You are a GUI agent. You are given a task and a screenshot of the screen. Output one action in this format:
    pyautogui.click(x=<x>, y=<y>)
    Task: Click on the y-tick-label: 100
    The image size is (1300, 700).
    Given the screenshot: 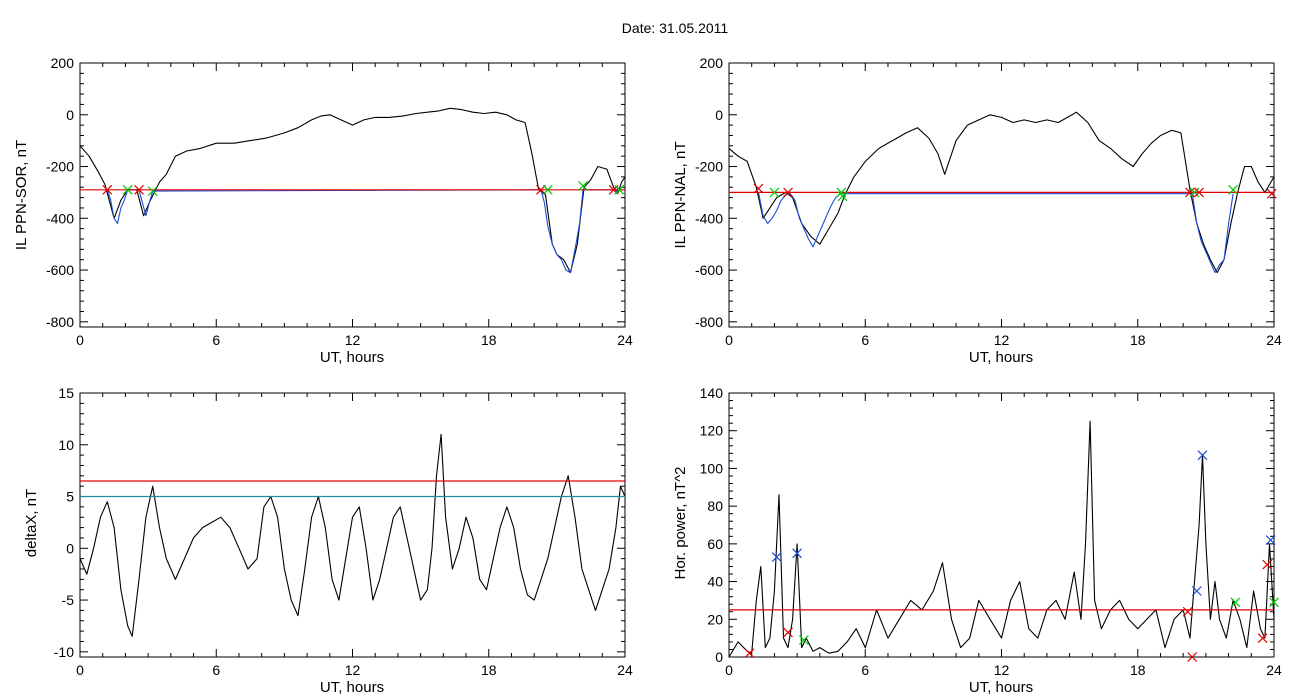 What is the action you would take?
    pyautogui.click(x=712, y=468)
    